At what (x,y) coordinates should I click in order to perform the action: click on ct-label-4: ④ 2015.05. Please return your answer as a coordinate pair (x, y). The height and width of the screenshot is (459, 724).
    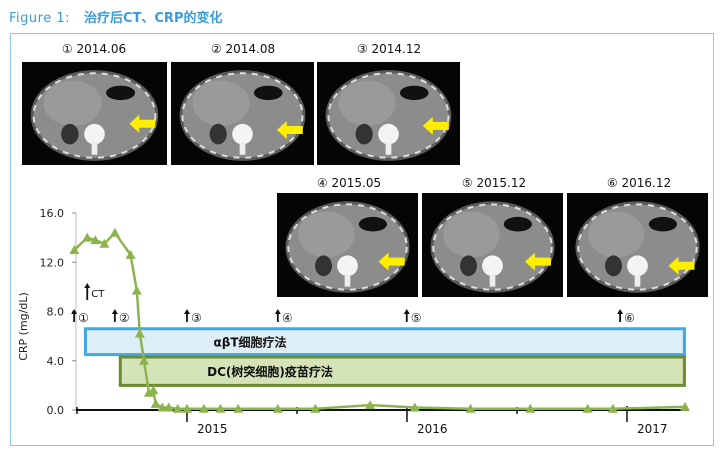
    Looking at the image, I should click on (349, 183).